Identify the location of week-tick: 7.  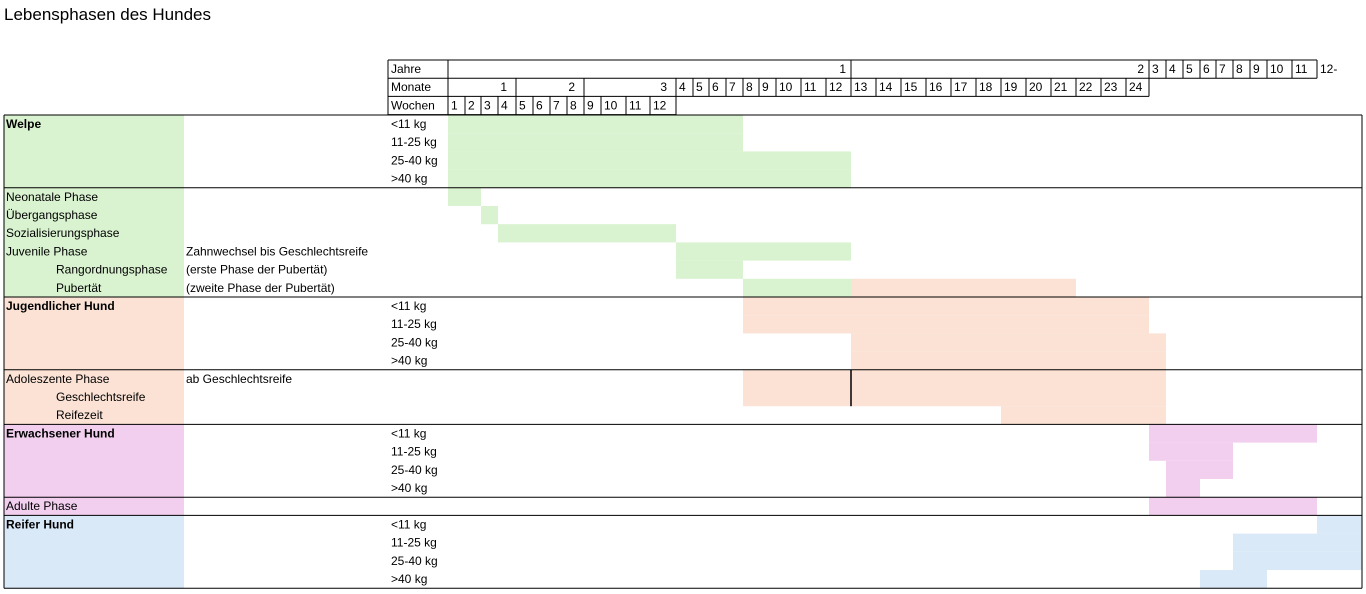
(556, 105).